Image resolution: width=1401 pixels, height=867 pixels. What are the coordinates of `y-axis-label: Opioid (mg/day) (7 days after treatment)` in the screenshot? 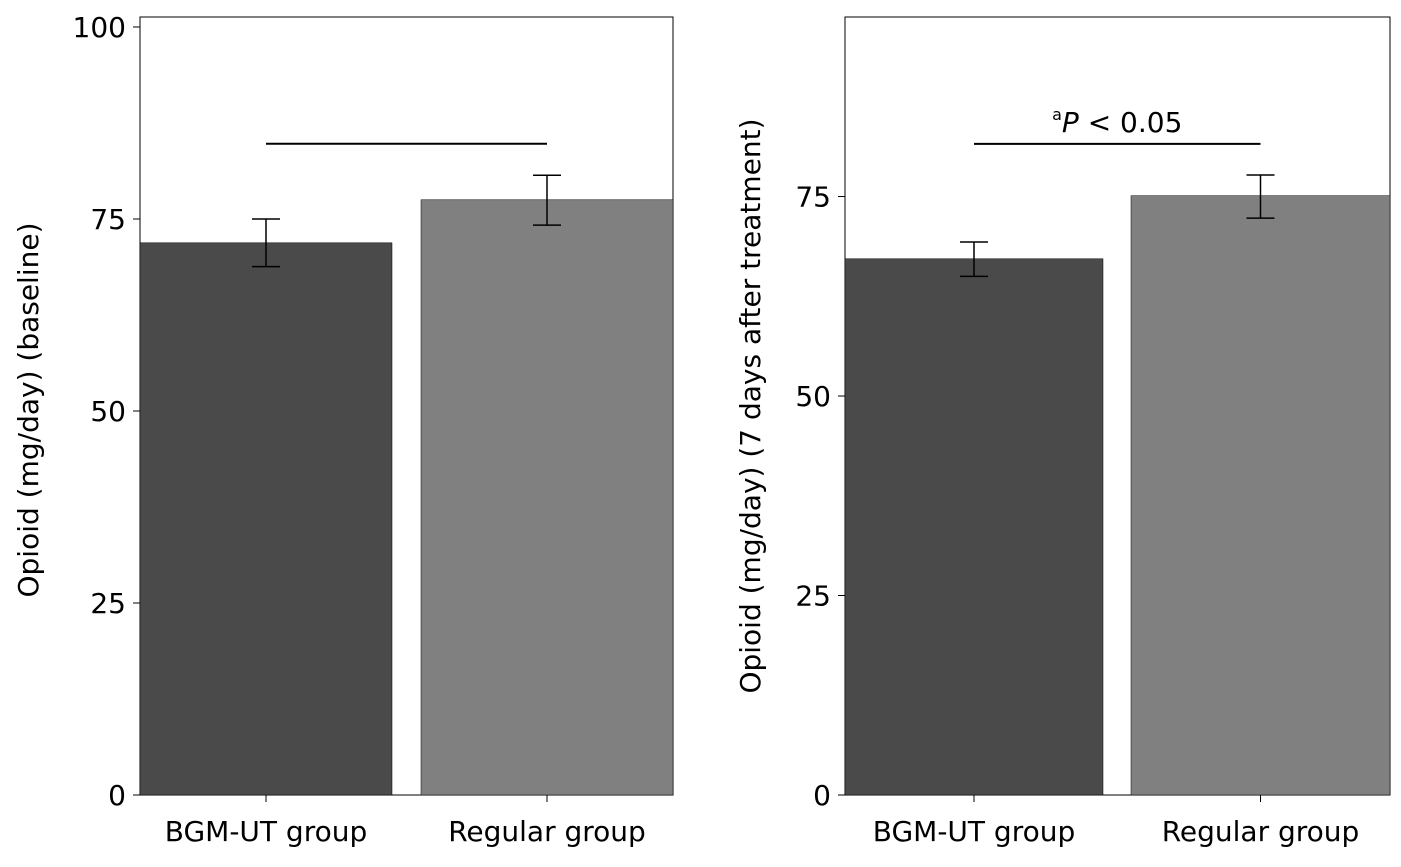 It's located at (750, 405).